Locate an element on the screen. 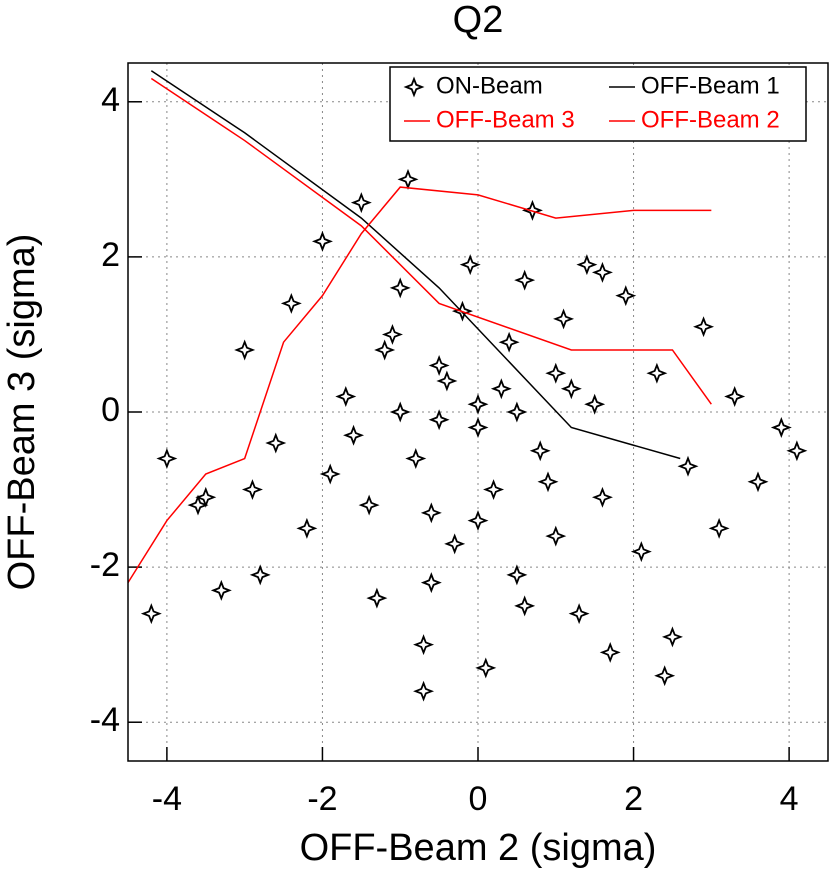  legend-label: OFF-Beam 1 is located at coordinates (710, 85).